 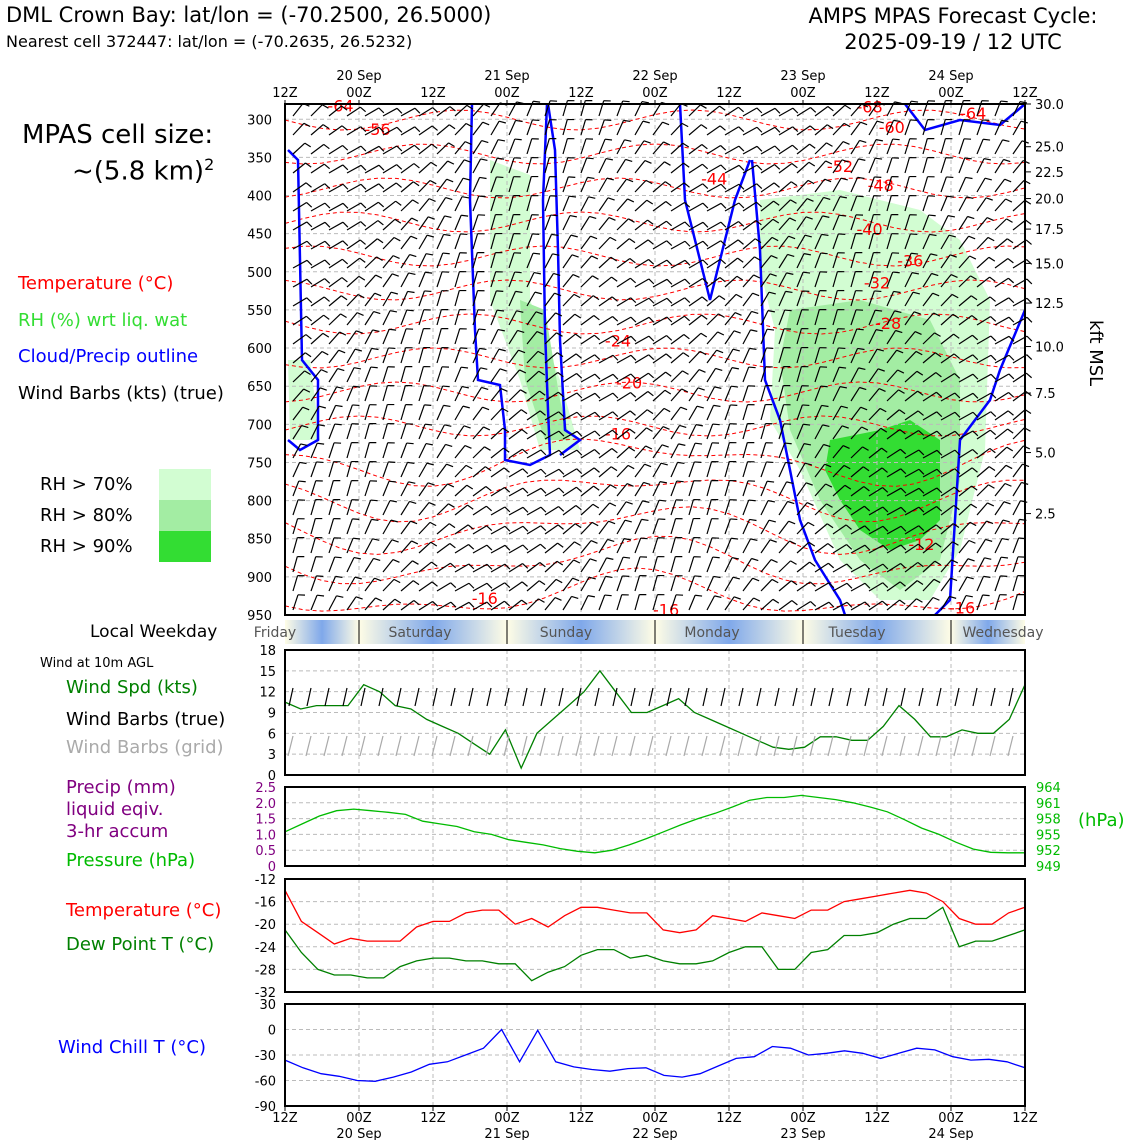 What do you see at coordinates (303, 300) in the screenshot?
I see `cloud-outline` at bounding box center [303, 300].